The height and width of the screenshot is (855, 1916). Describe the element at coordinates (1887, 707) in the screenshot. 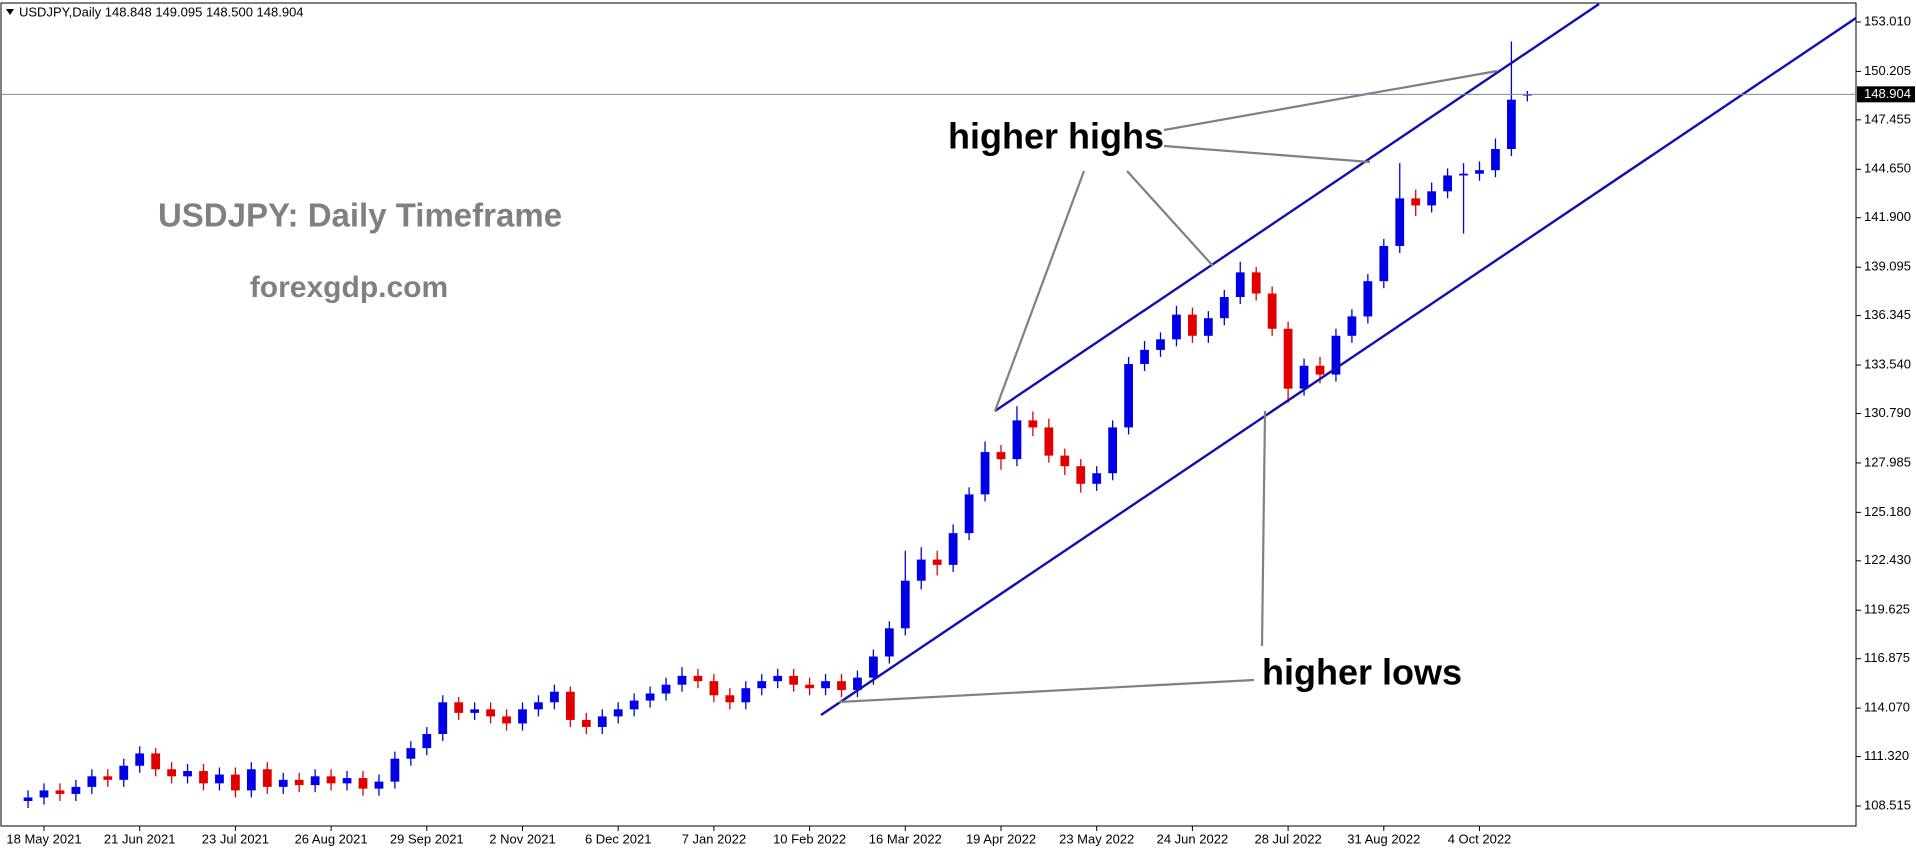

I see `y-tick-label: 114.070` at that location.